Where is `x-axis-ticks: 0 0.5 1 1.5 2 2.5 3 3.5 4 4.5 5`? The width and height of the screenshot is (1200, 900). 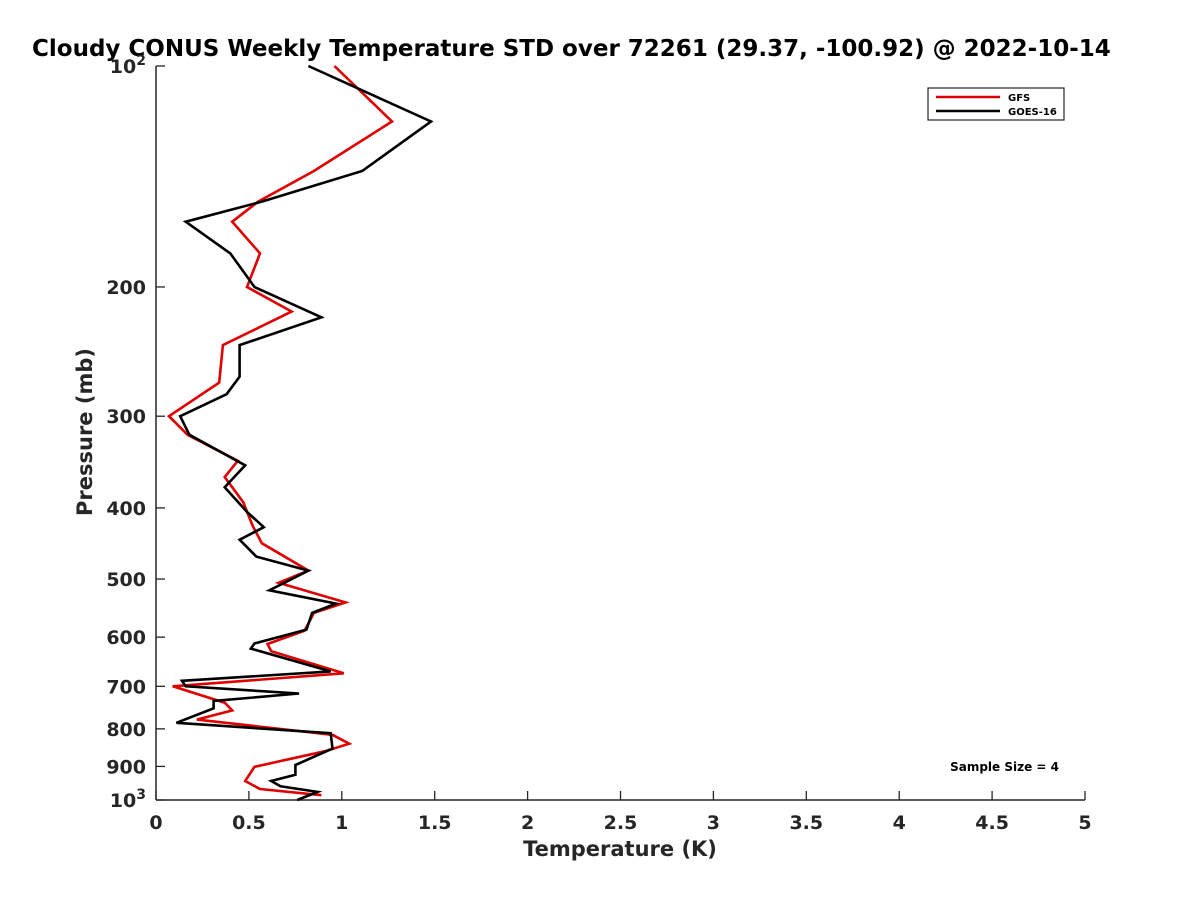
x-axis-ticks: 0 0.5 1 1.5 2 2.5 3 3.5 4 4.5 5 is located at coordinates (620, 812).